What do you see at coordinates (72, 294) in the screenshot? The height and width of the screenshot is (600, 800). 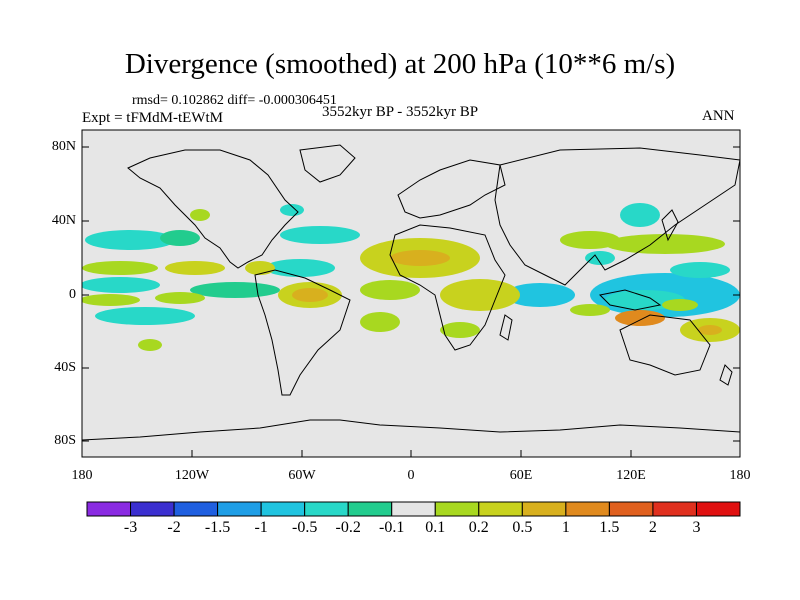 I see `y-tick-label: 0` at bounding box center [72, 294].